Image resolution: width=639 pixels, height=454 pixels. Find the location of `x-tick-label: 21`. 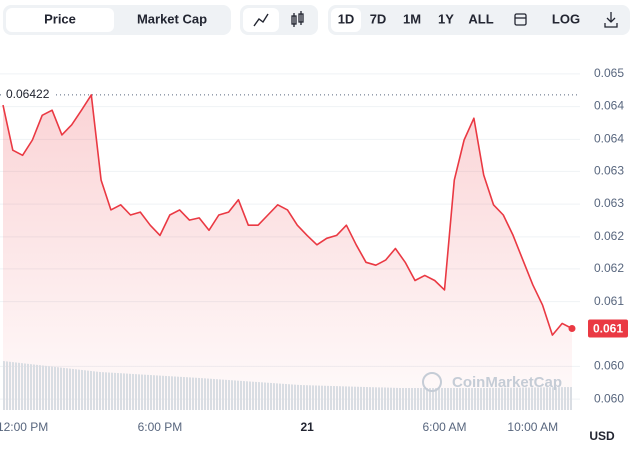

x-tick-label: 21 is located at coordinates (307, 427).